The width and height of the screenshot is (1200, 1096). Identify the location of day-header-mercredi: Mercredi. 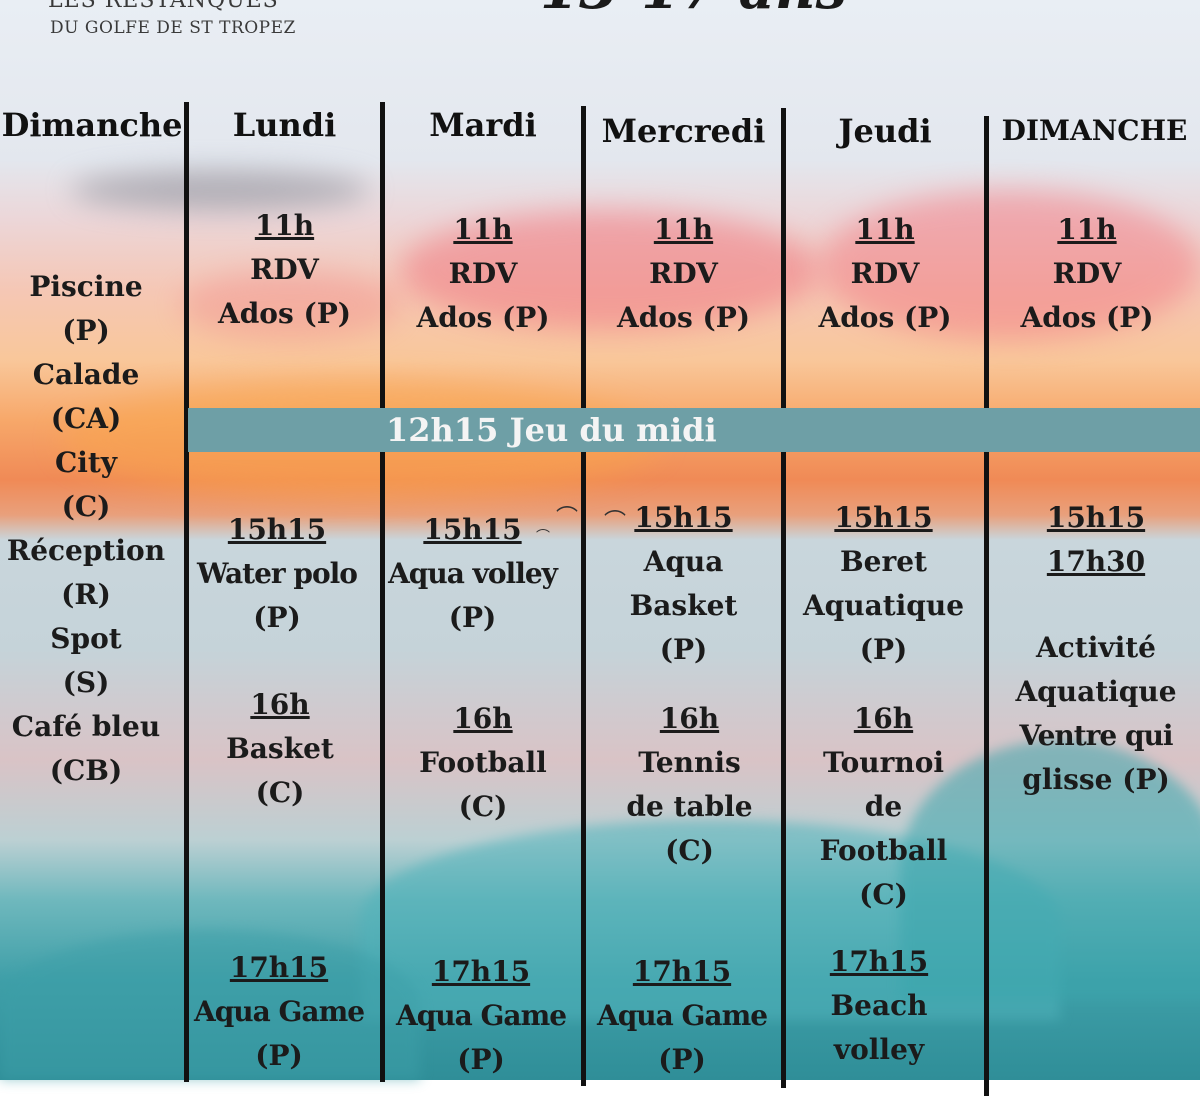
(683, 131).